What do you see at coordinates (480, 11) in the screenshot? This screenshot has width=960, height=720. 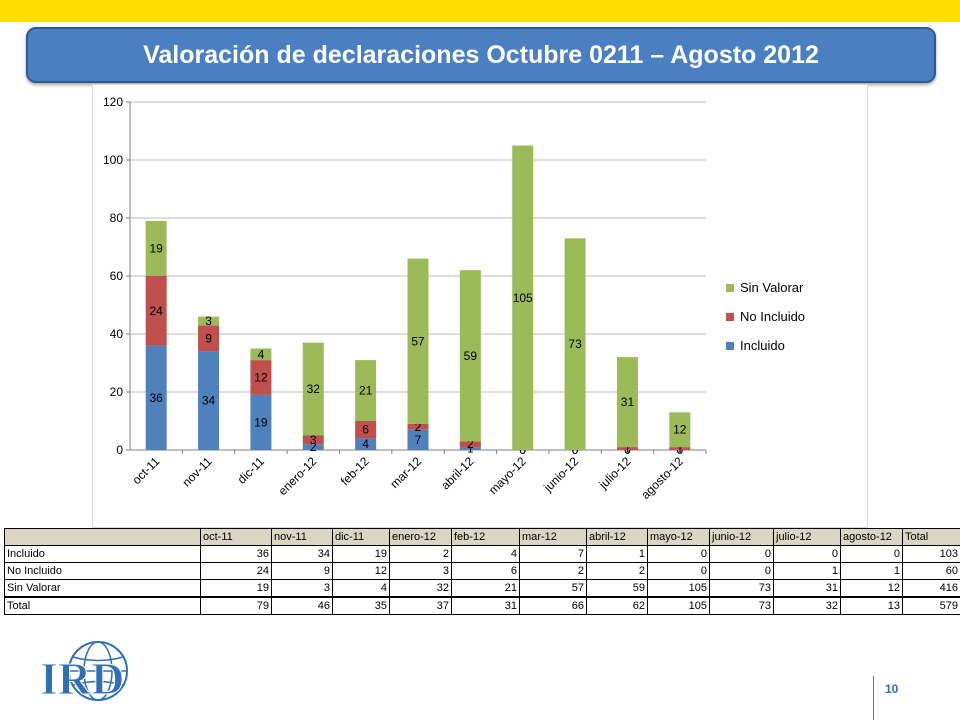 I see `top-accent-bar` at bounding box center [480, 11].